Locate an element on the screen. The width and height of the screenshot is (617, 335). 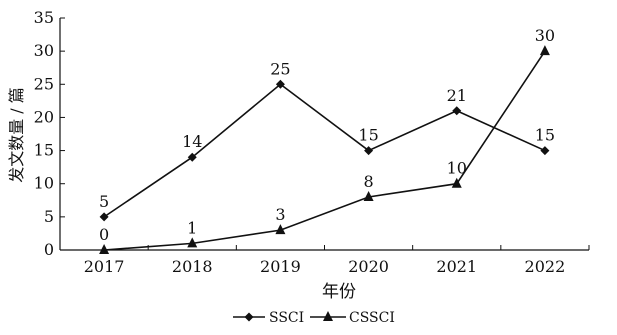
legend-item-ssci: SSCI is located at coordinates (268, 318).